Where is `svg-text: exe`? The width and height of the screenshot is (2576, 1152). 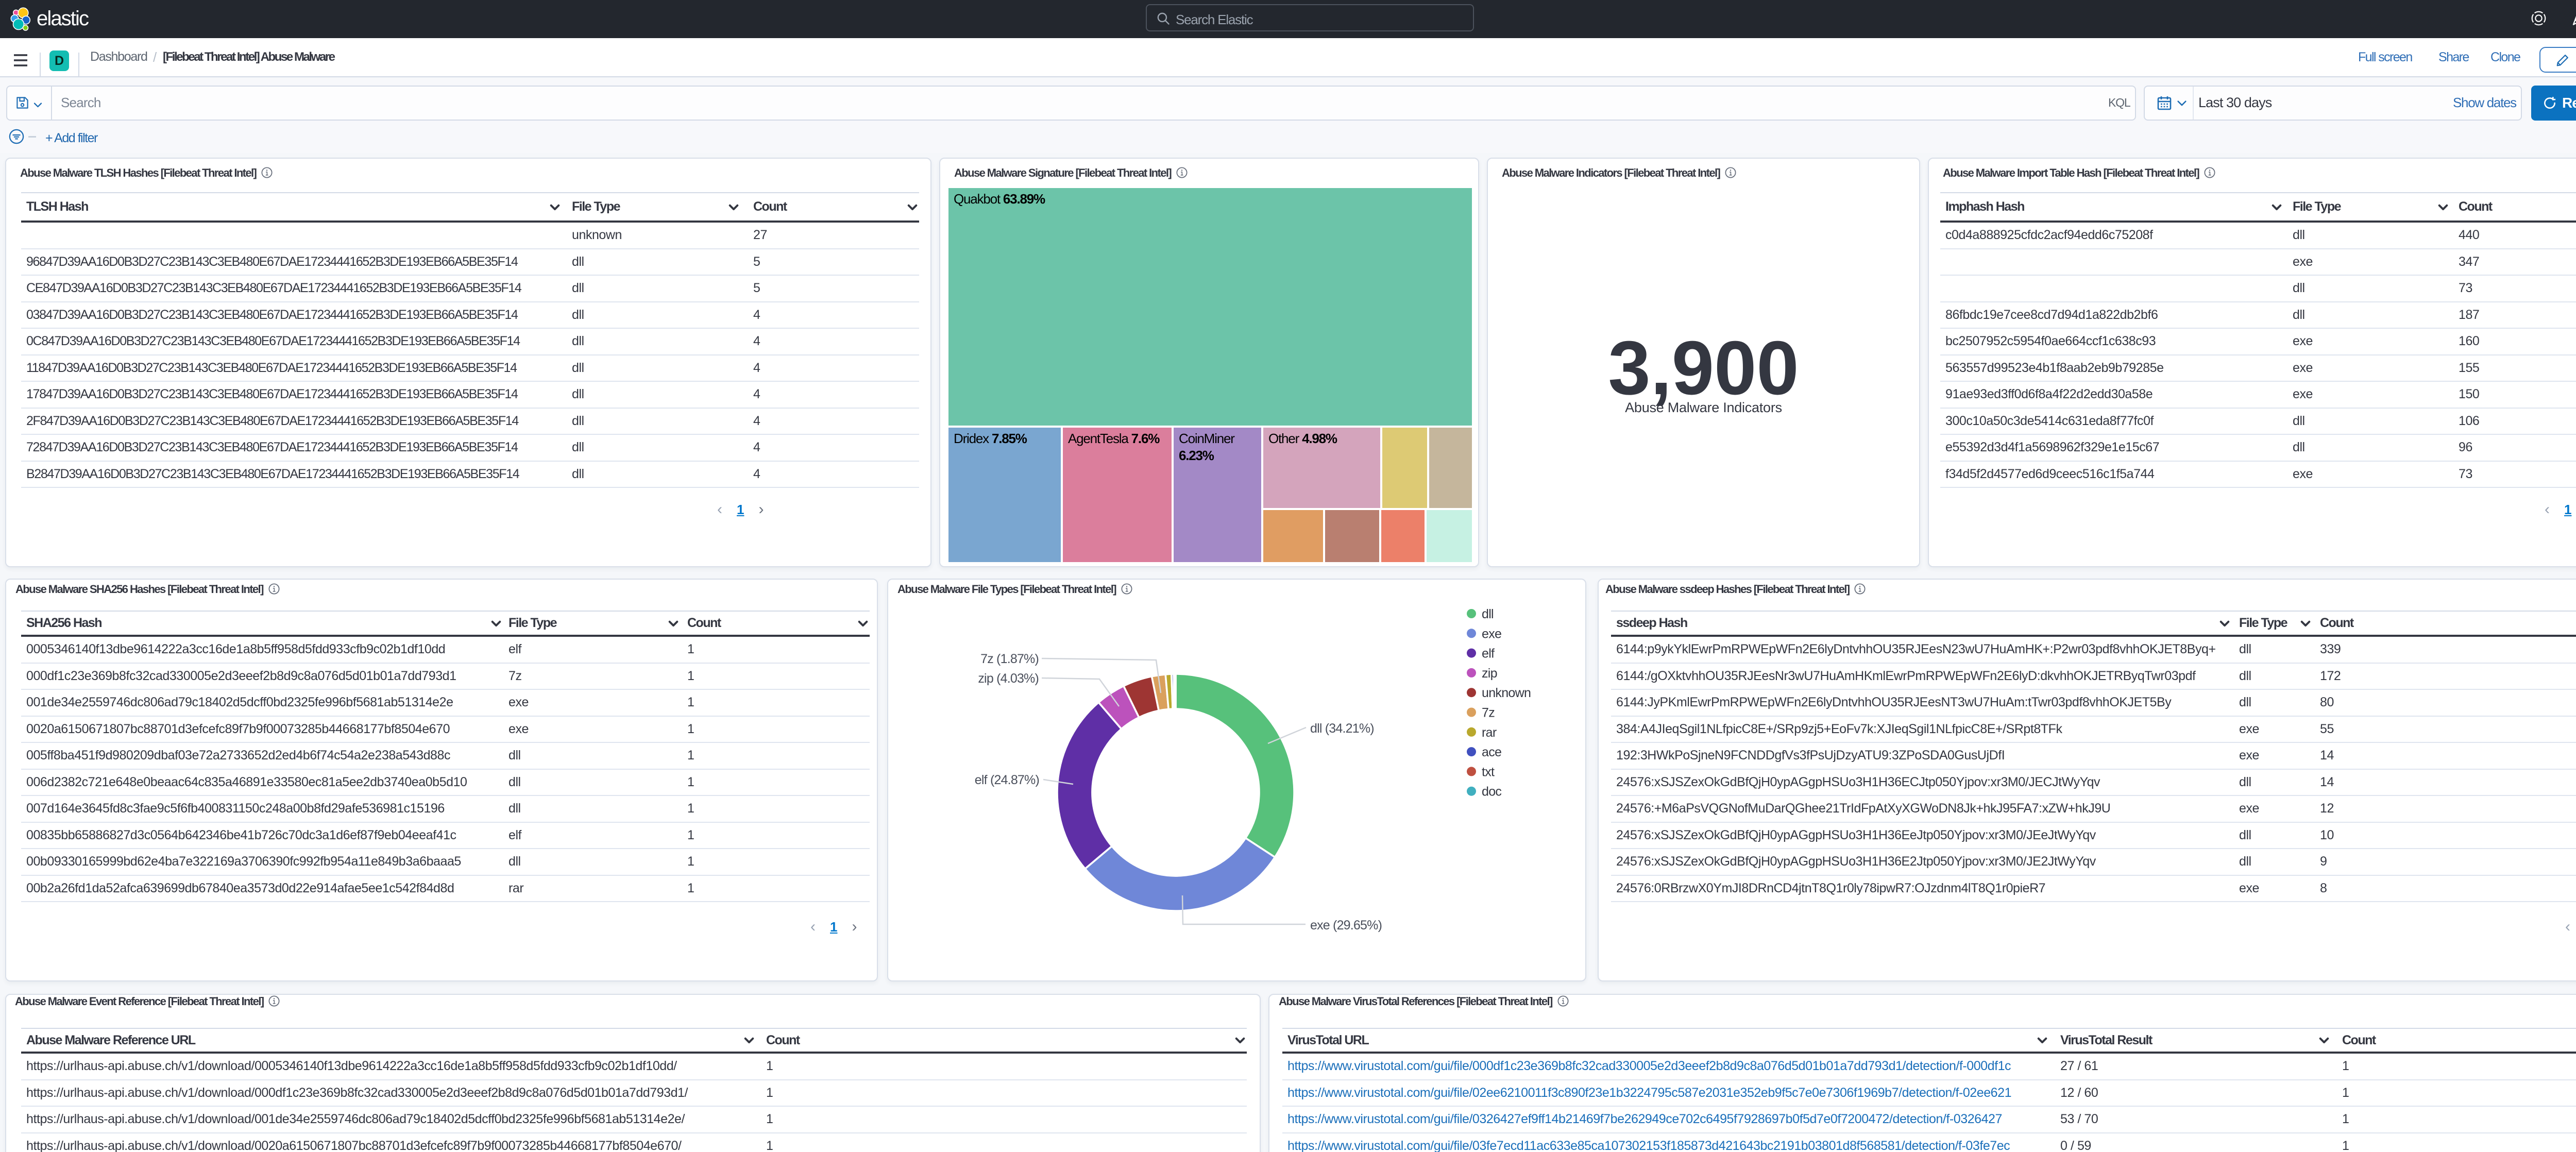
svg-text: exe is located at coordinates (1491, 634).